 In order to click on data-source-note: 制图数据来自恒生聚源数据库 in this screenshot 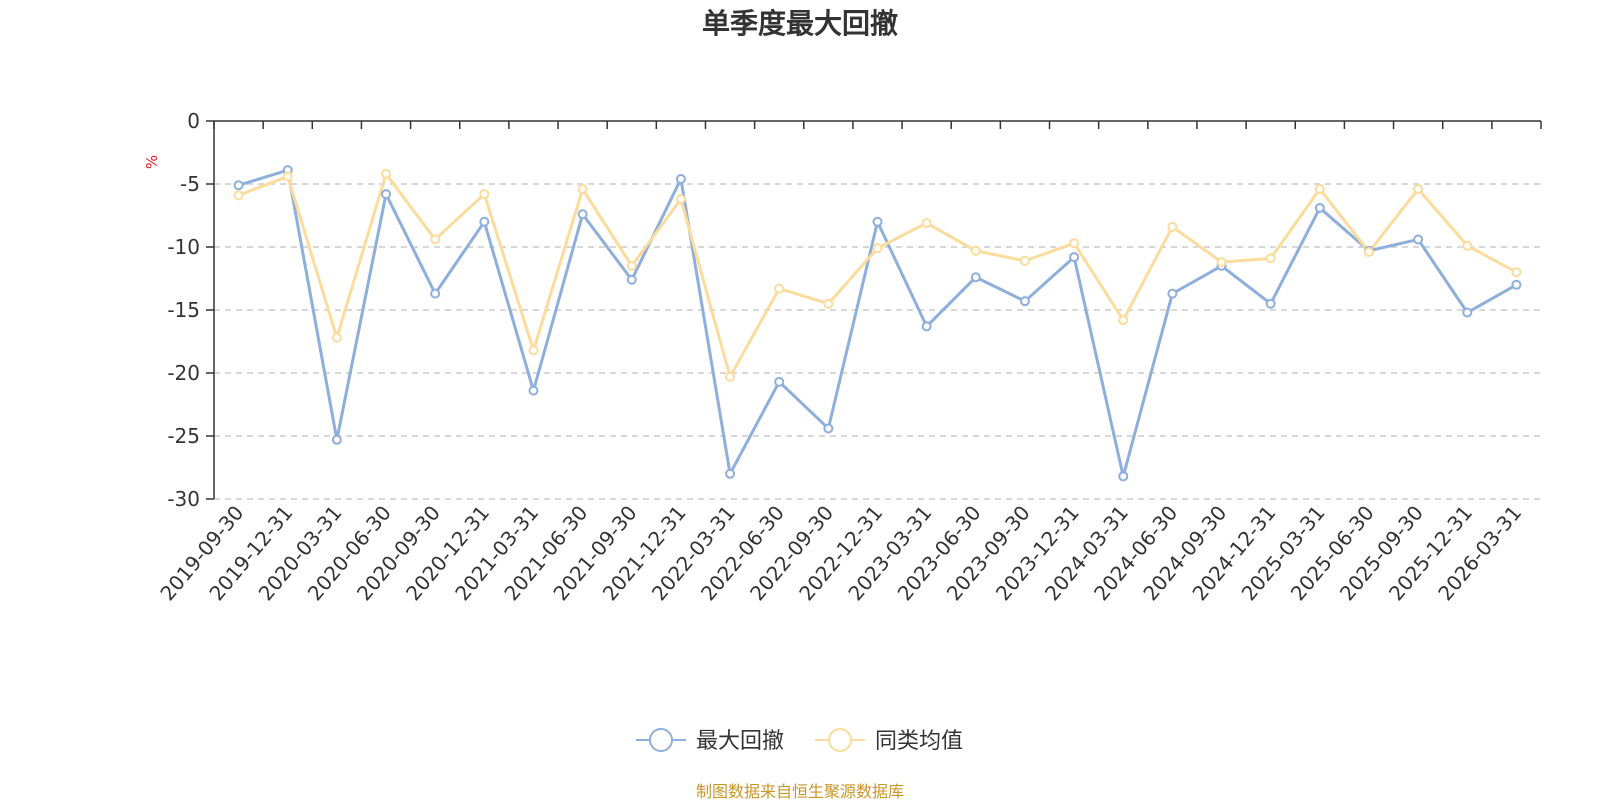, I will do `click(800, 791)`.